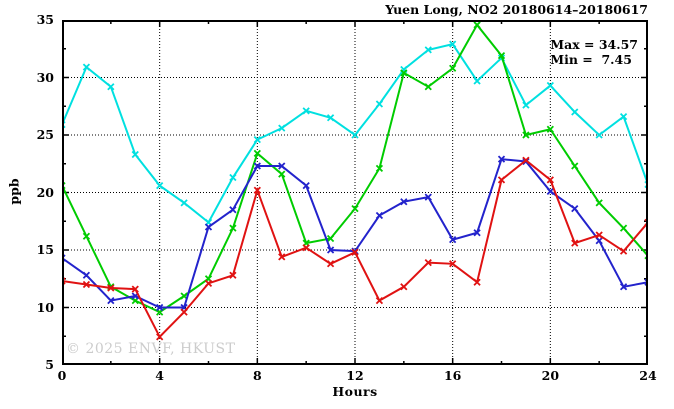  Describe the element at coordinates (257, 375) in the screenshot. I see `x-tick-label: 8` at that location.